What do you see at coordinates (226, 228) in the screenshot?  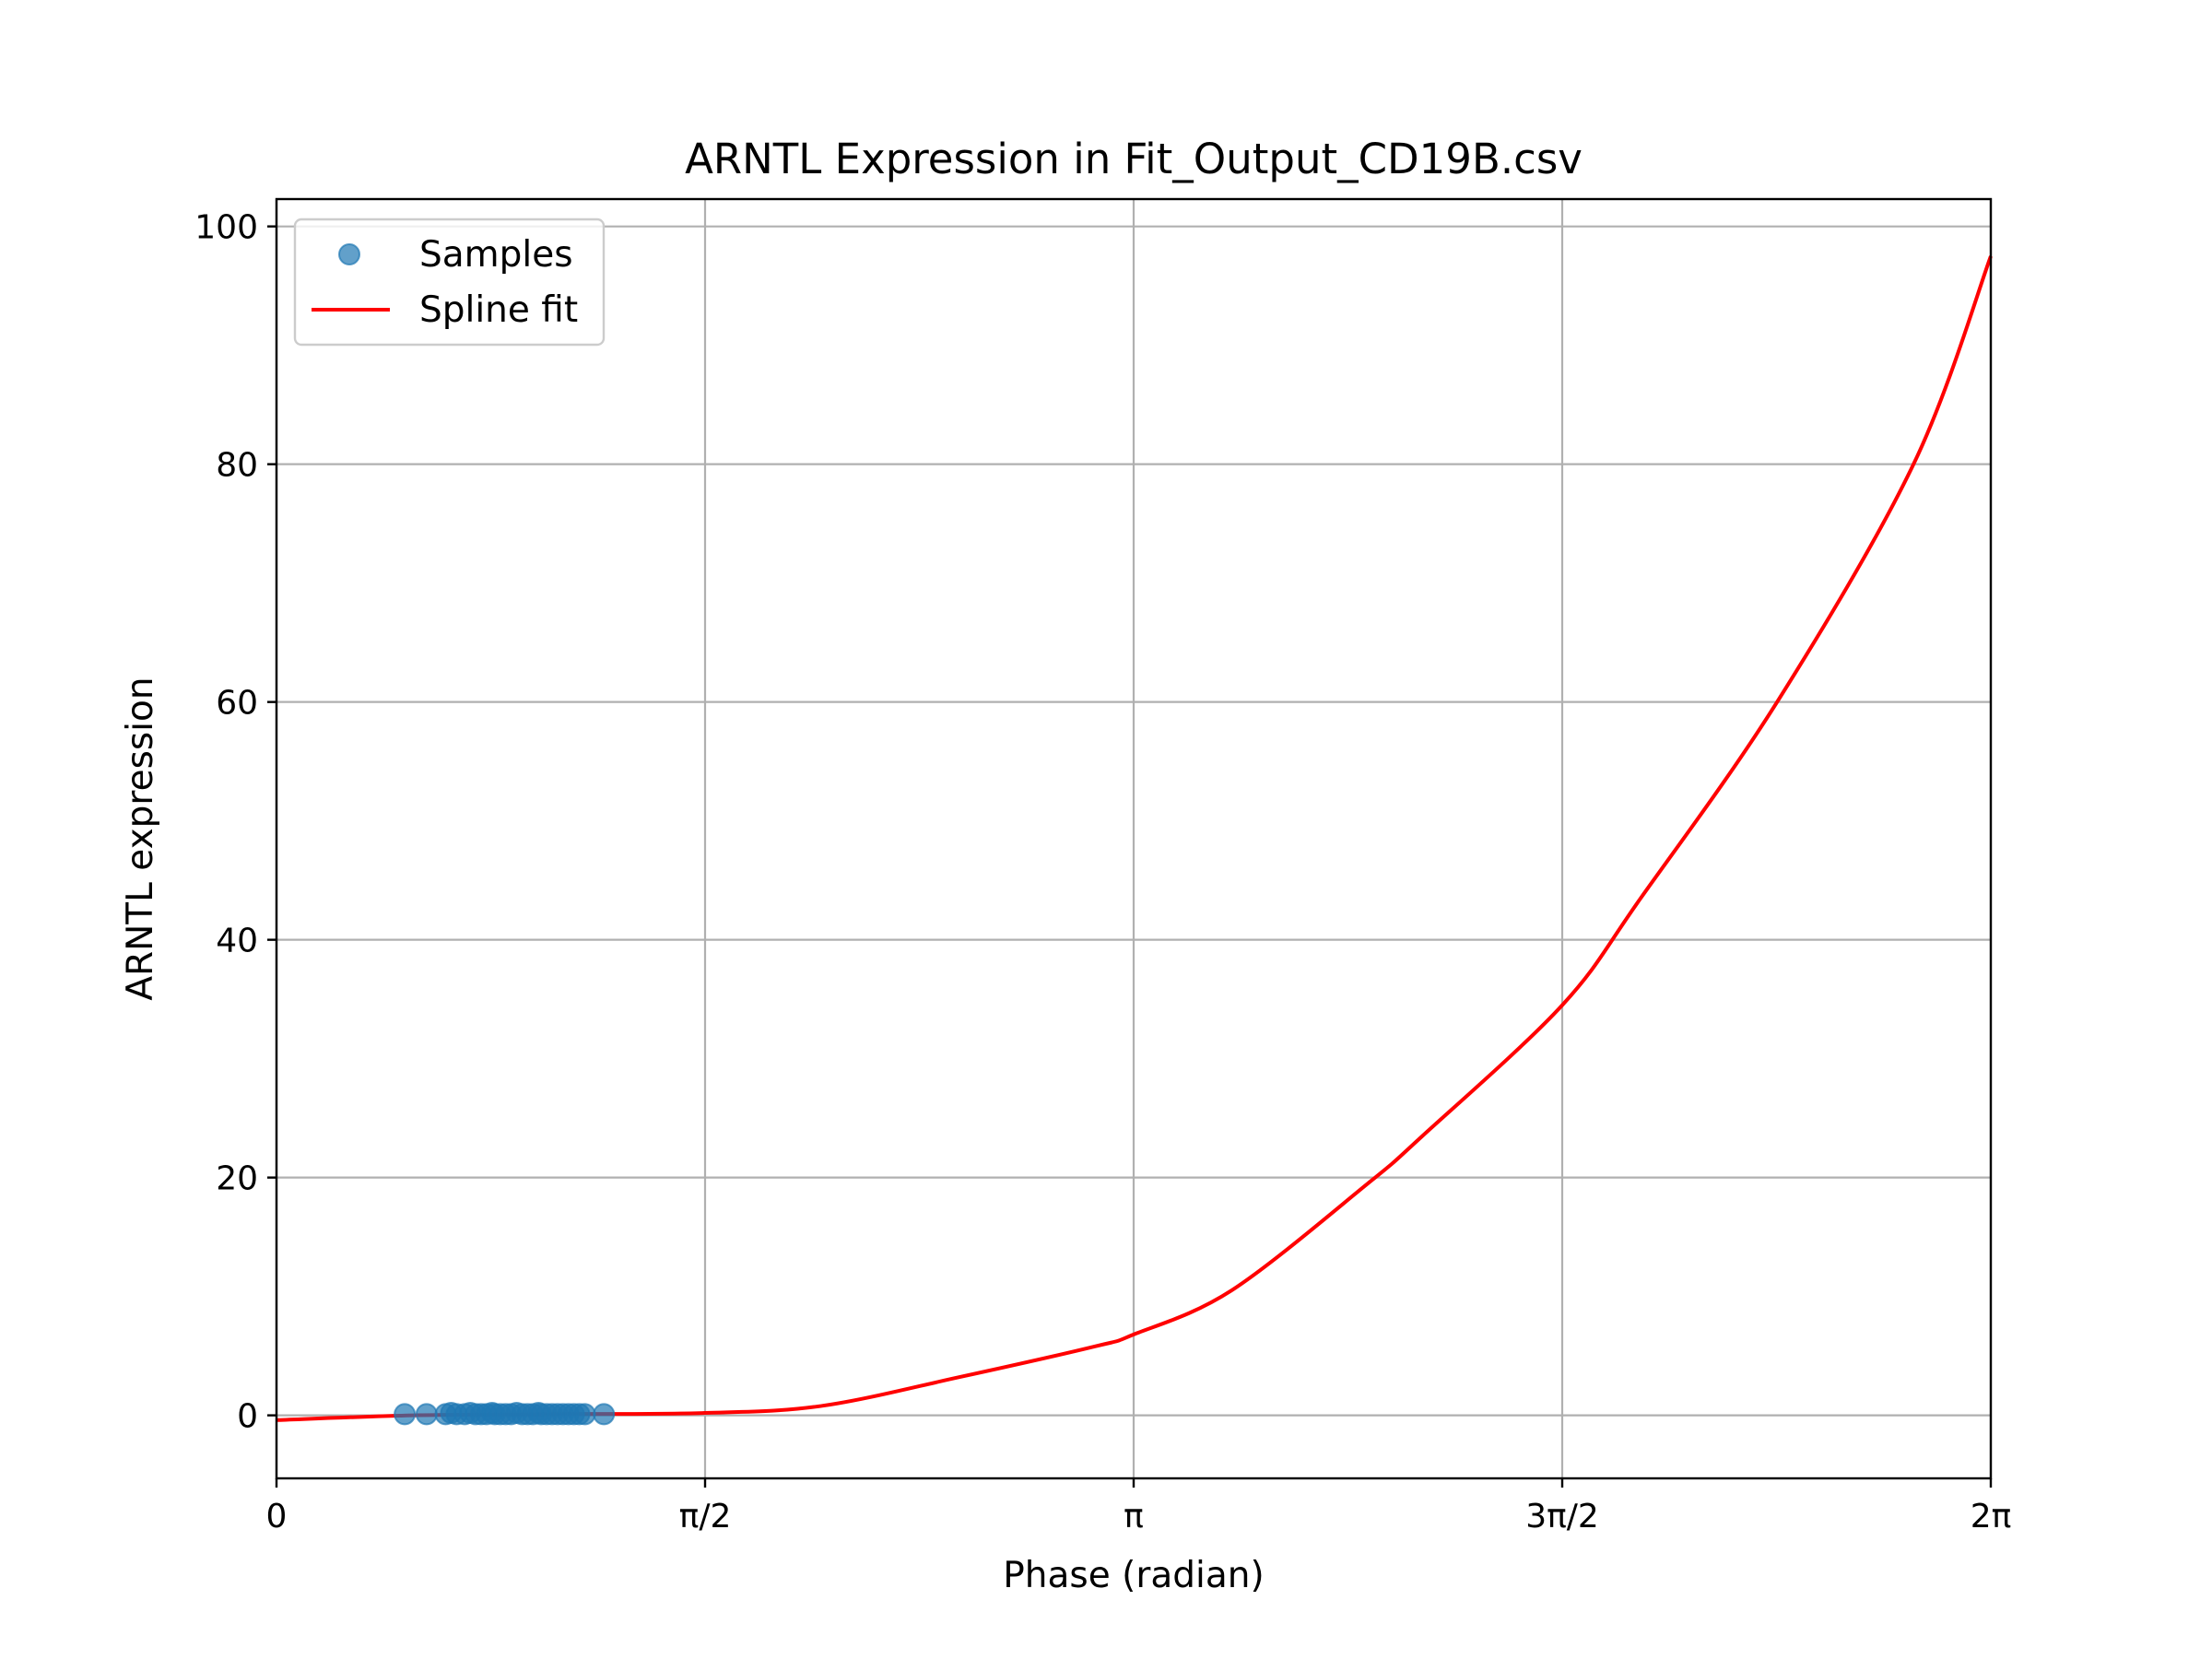 I see `y-tick-label: 100` at bounding box center [226, 228].